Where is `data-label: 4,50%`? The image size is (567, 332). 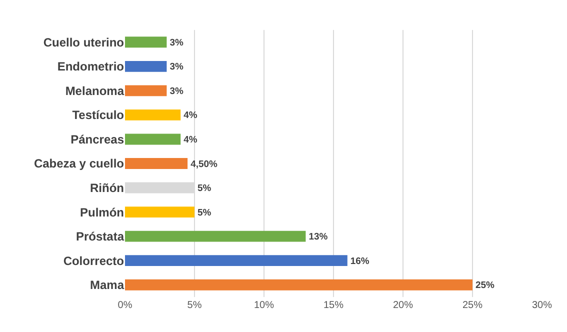
data-label: 4,50% is located at coordinates (204, 164).